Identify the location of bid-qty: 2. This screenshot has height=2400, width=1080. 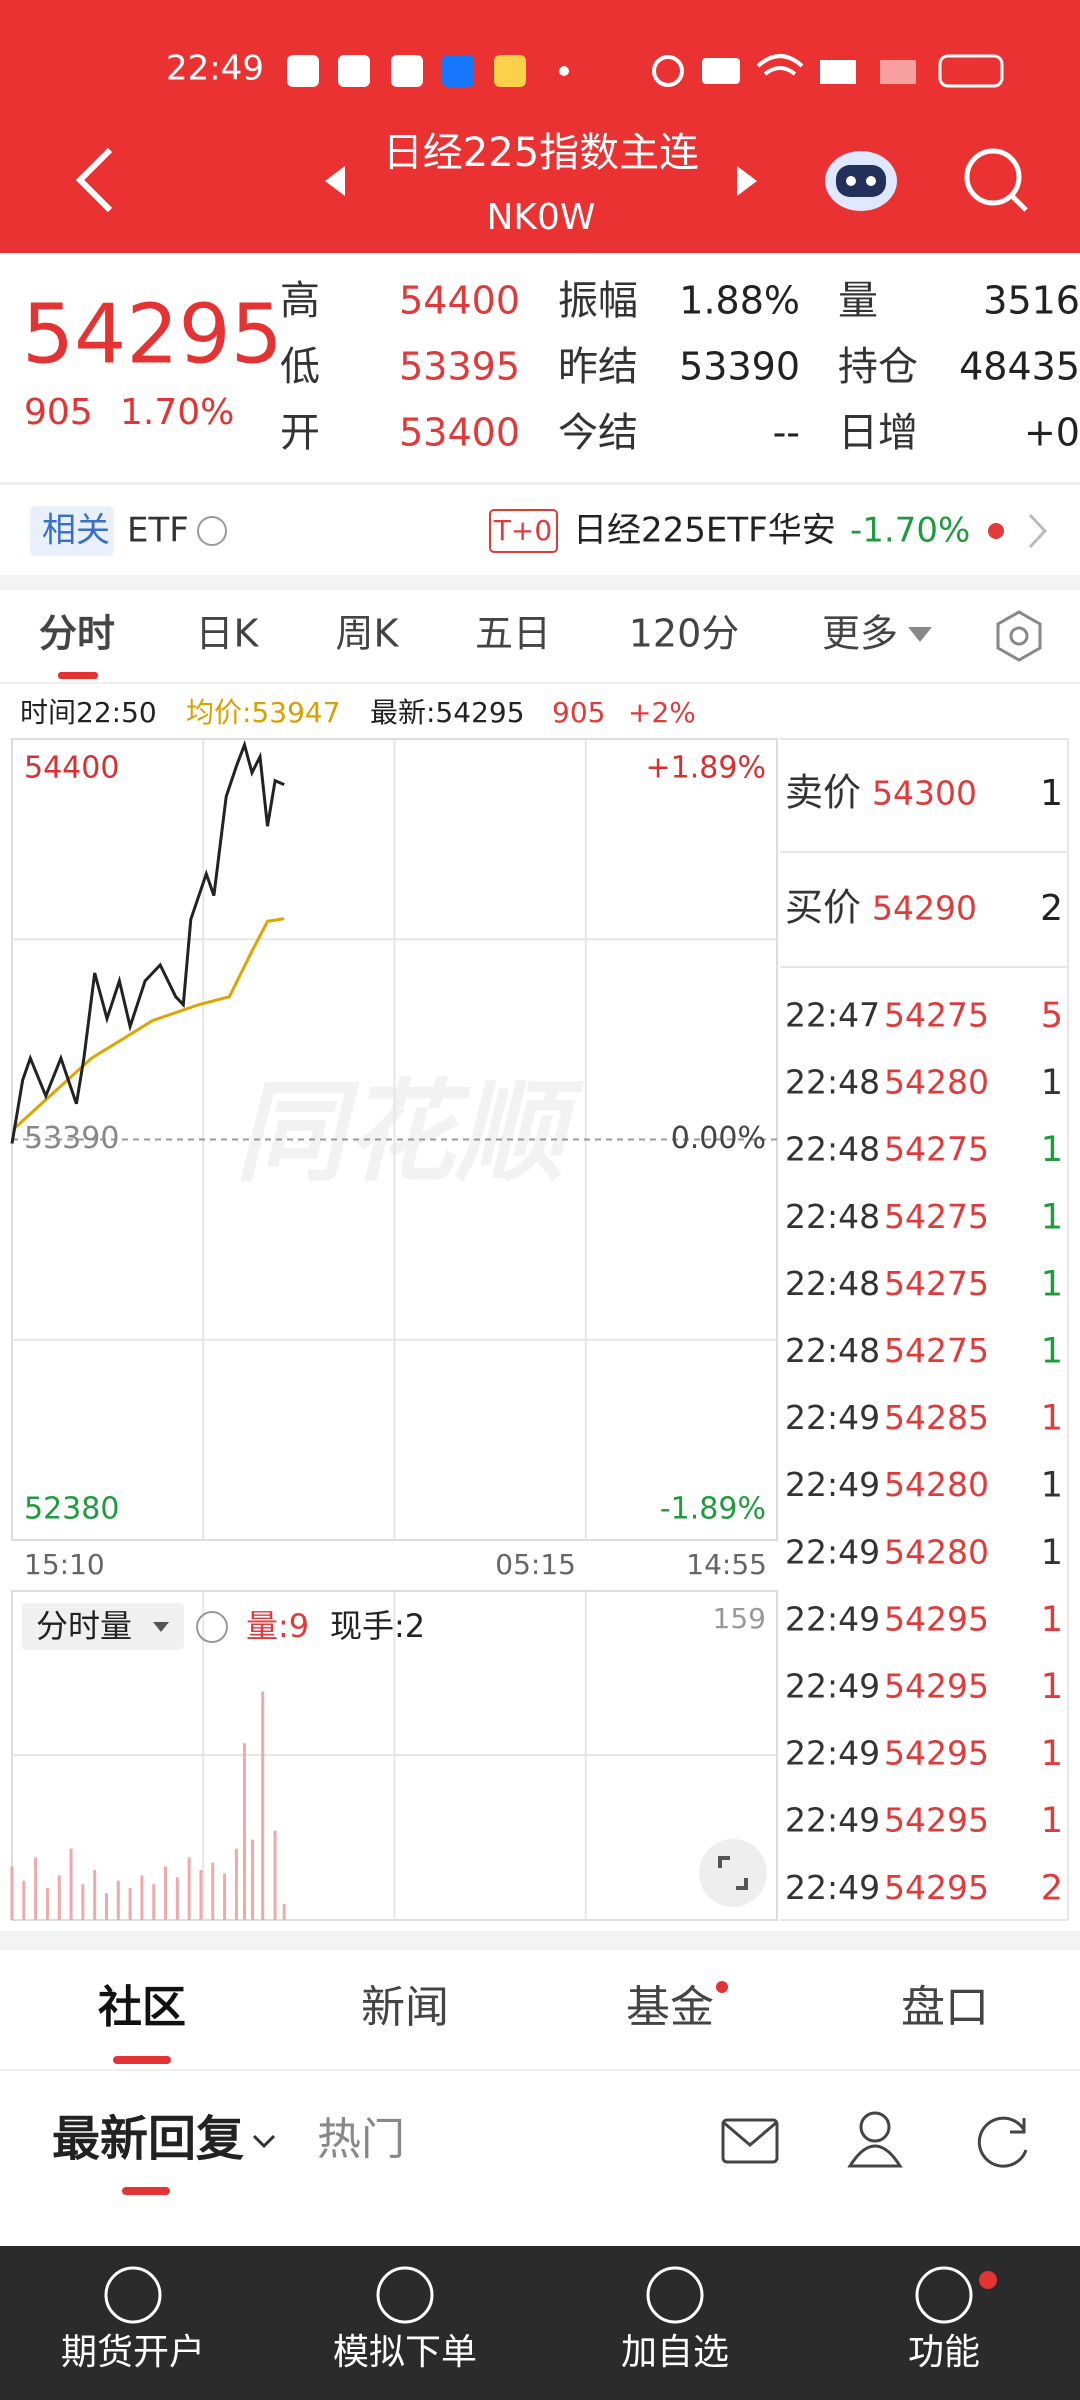
(1051, 908).